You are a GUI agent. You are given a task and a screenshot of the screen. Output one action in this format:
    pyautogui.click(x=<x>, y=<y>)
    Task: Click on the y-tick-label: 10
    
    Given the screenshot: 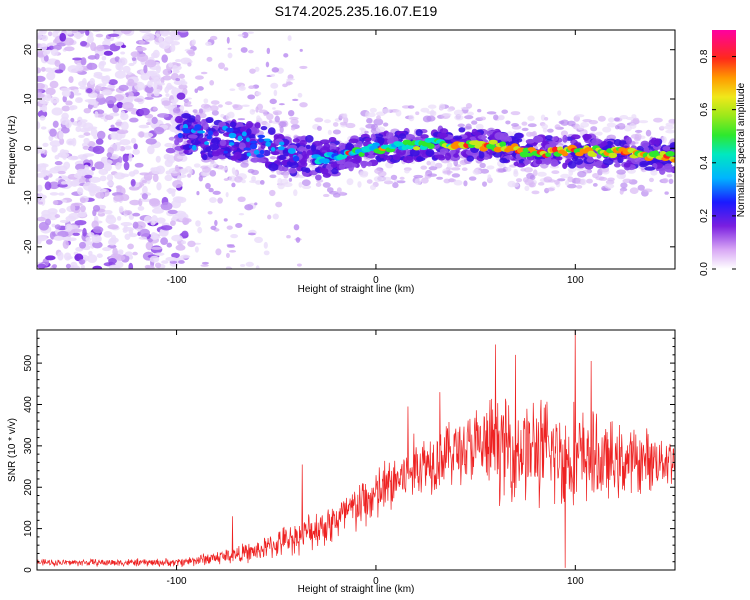 What is the action you would take?
    pyautogui.click(x=28, y=99)
    